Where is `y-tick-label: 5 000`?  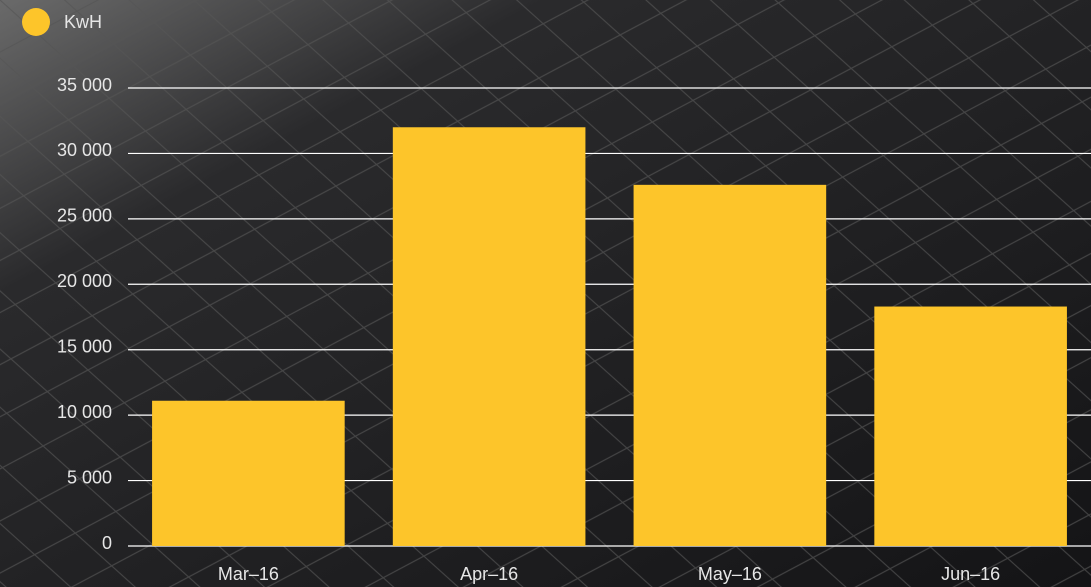
y-tick-label: 5 000 is located at coordinates (89, 477).